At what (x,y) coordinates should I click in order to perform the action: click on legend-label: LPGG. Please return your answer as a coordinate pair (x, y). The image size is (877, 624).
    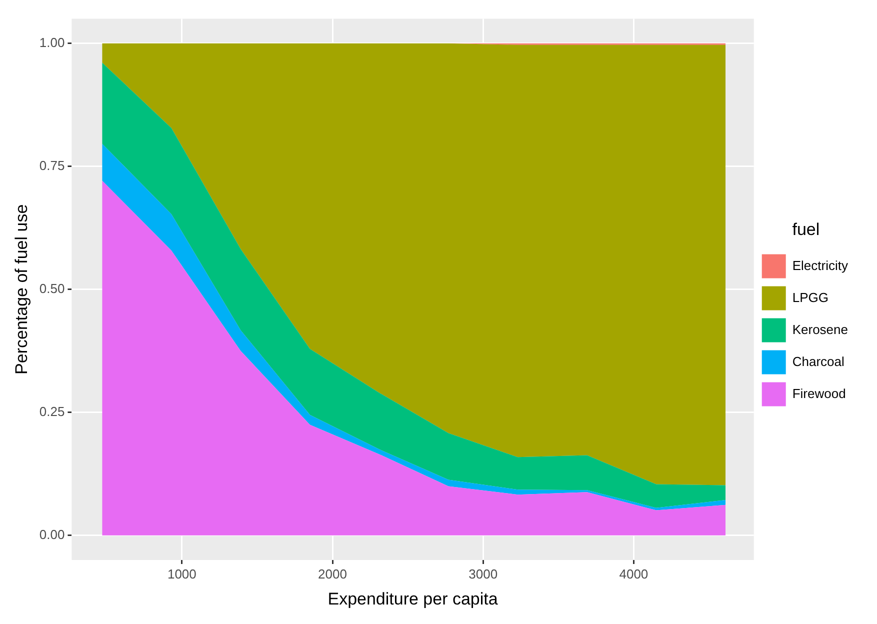
    Looking at the image, I should click on (810, 297).